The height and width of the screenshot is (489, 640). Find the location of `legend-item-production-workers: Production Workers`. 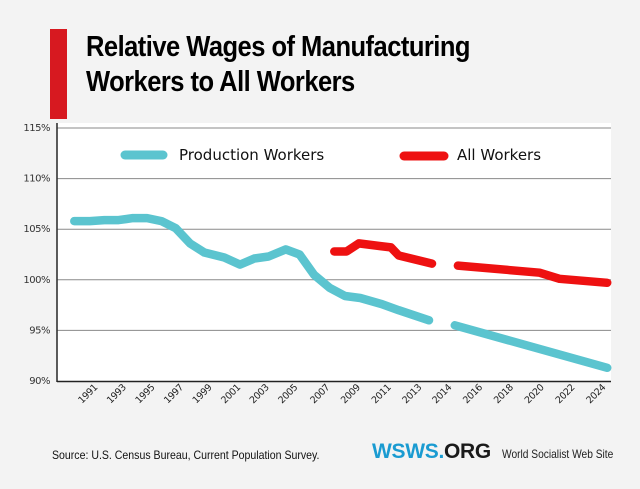

legend-item-production-workers: Production Workers is located at coordinates (222, 155).